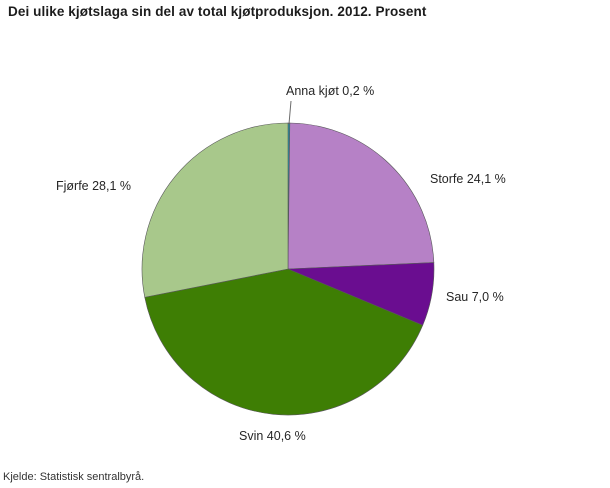 This screenshot has height=488, width=610. I want to click on pie-slice-svin, so click(284, 342).